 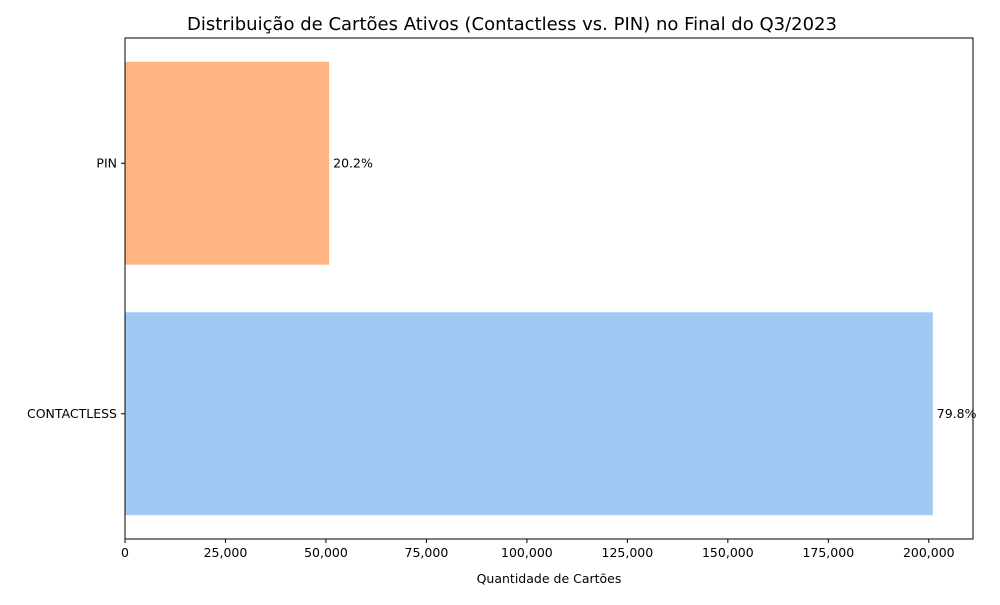 What do you see at coordinates (628, 552) in the screenshot?
I see `x-tick-label: 125,000` at bounding box center [628, 552].